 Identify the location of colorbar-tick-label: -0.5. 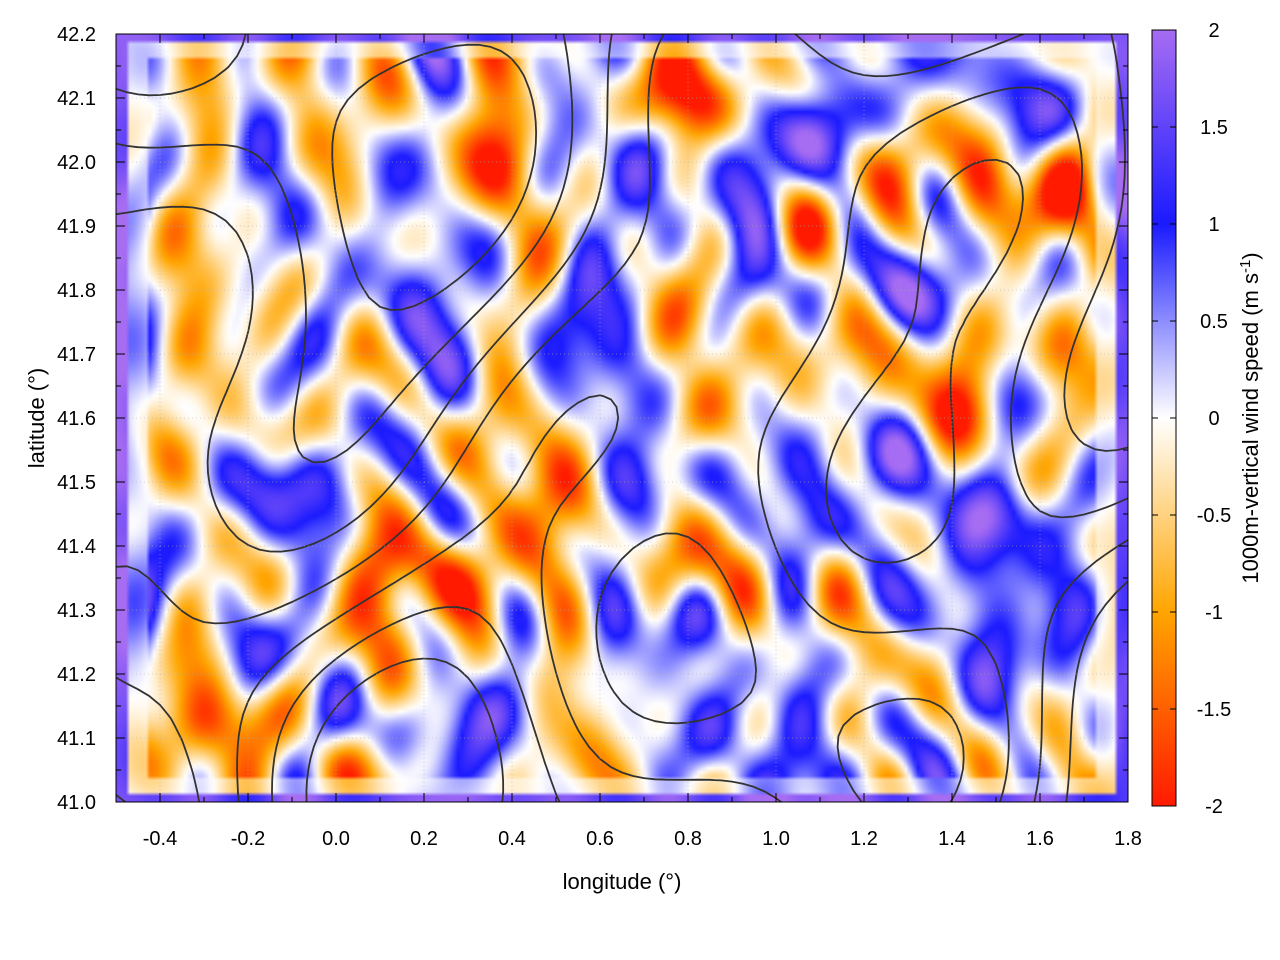
(1214, 516).